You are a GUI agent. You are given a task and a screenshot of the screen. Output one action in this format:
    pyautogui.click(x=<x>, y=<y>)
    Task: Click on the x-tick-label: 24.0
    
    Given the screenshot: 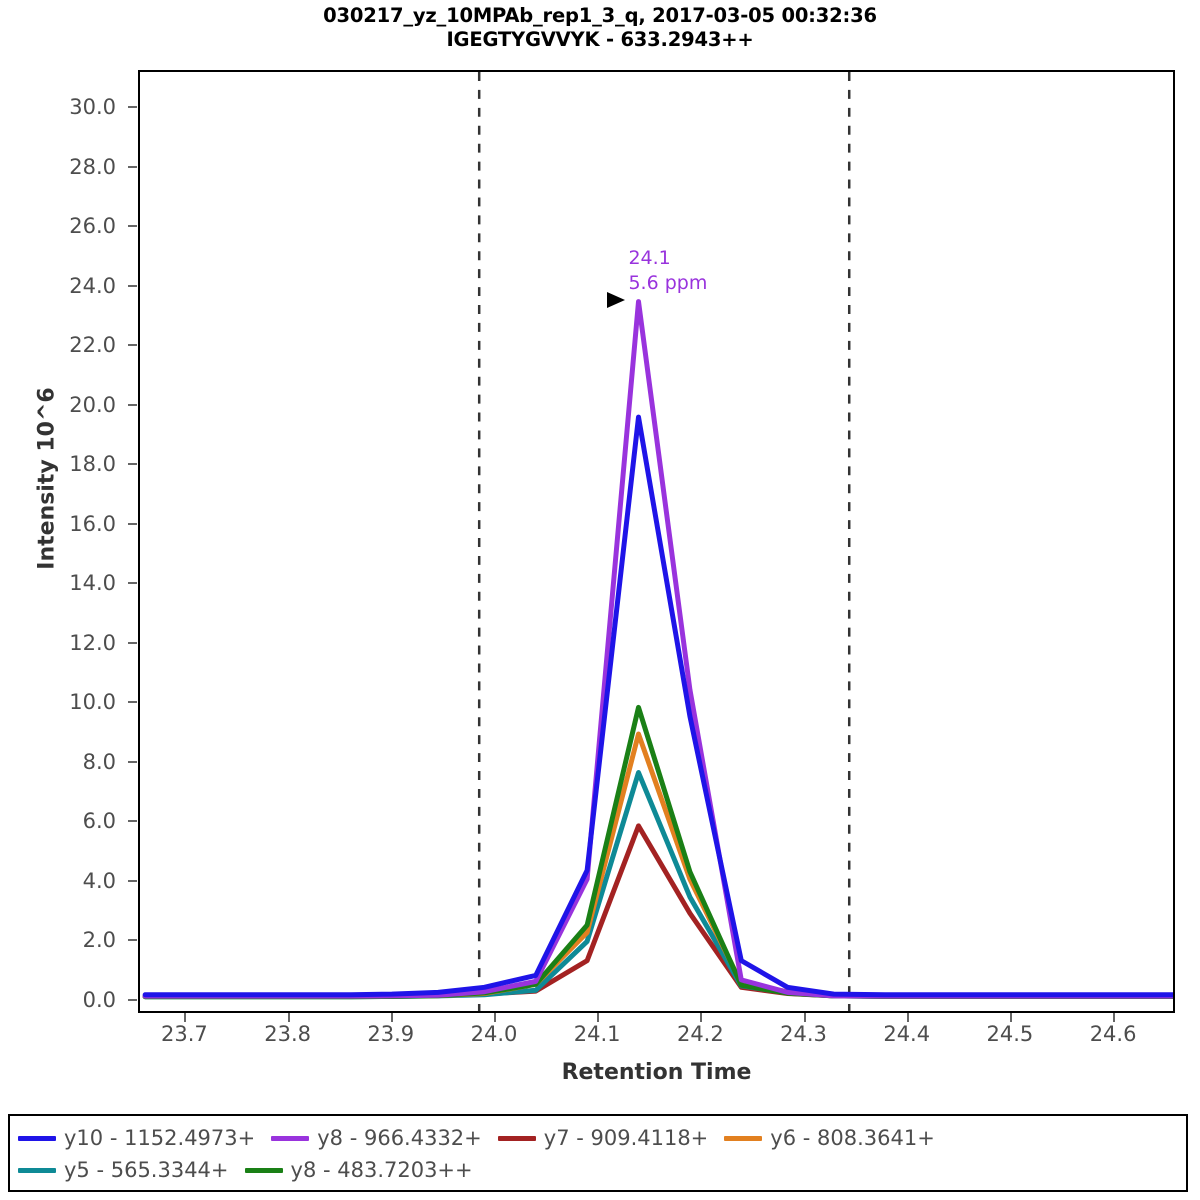 What is the action you would take?
    pyautogui.click(x=494, y=1034)
    